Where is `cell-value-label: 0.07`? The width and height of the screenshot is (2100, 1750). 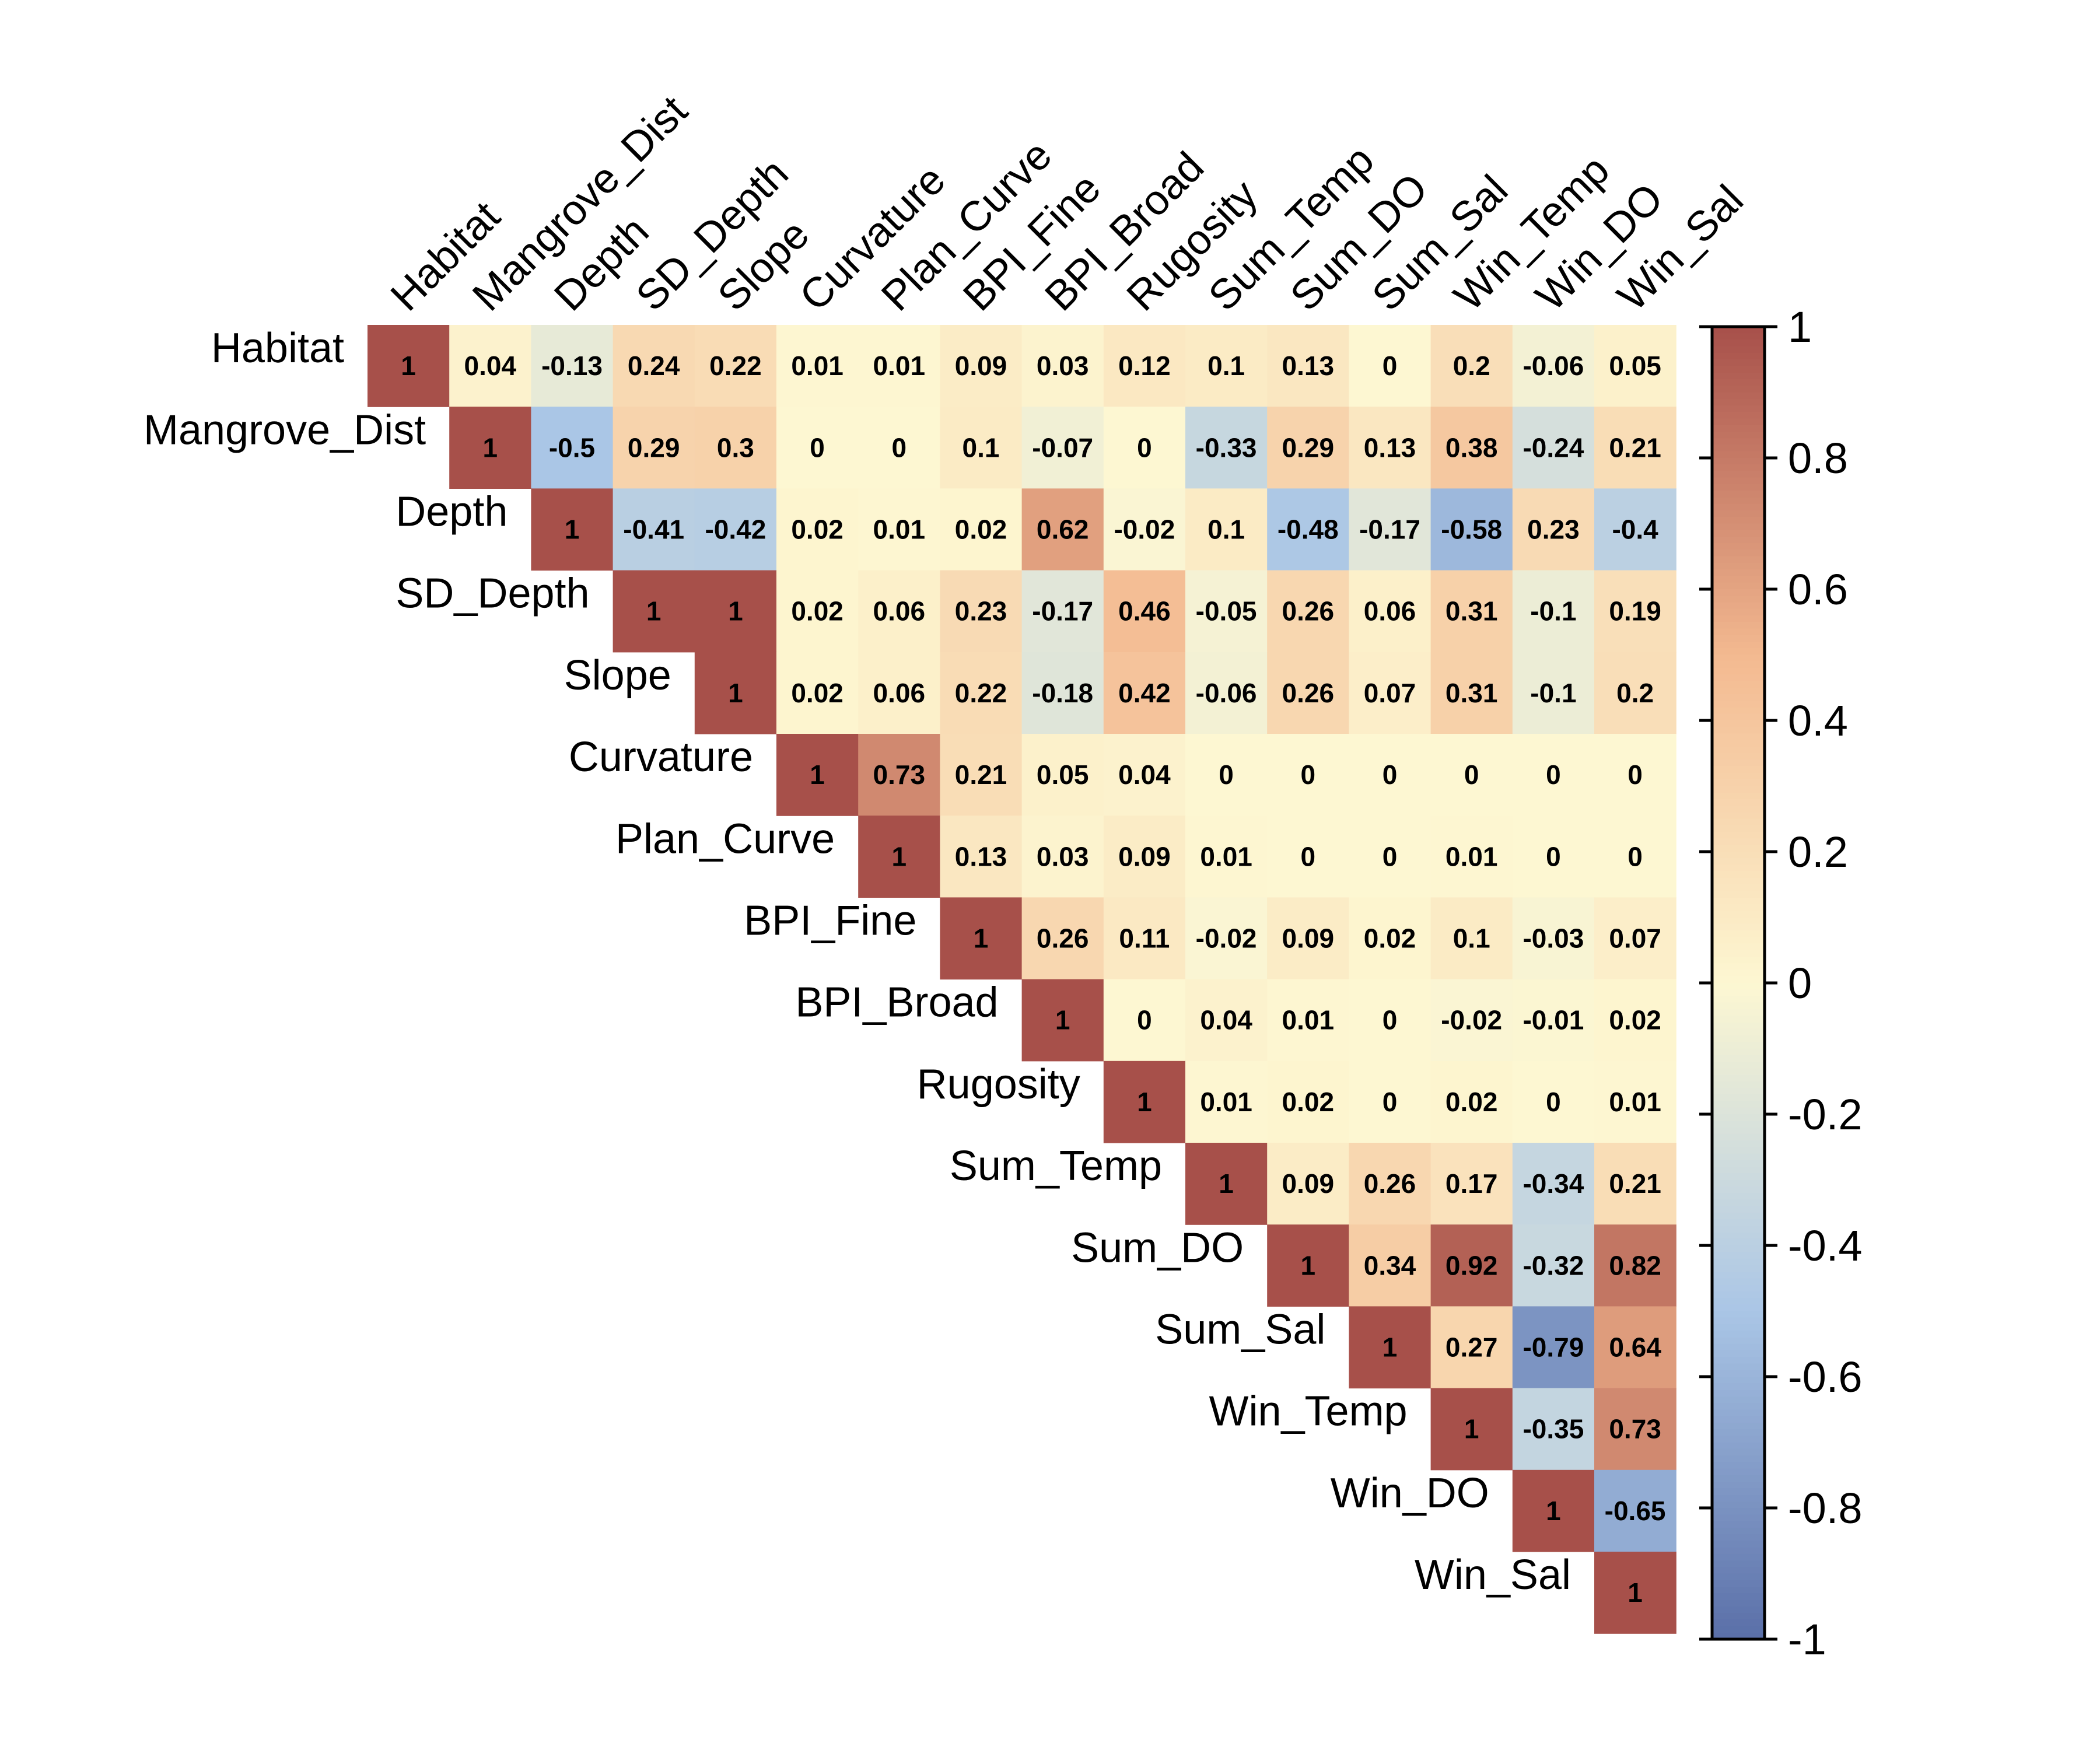 cell-value-label: 0.07 is located at coordinates (1390, 693).